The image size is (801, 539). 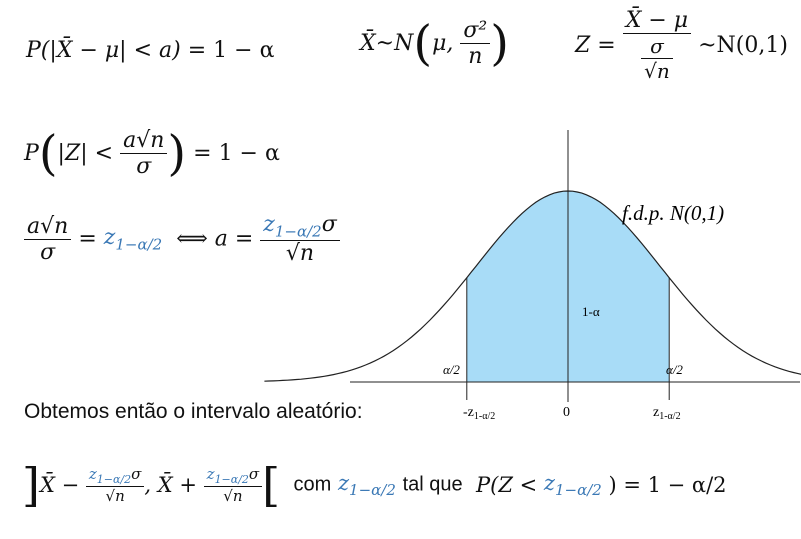 What do you see at coordinates (85, 153) in the screenshot?
I see `prob-z-inner: |Z| <` at bounding box center [85, 153].